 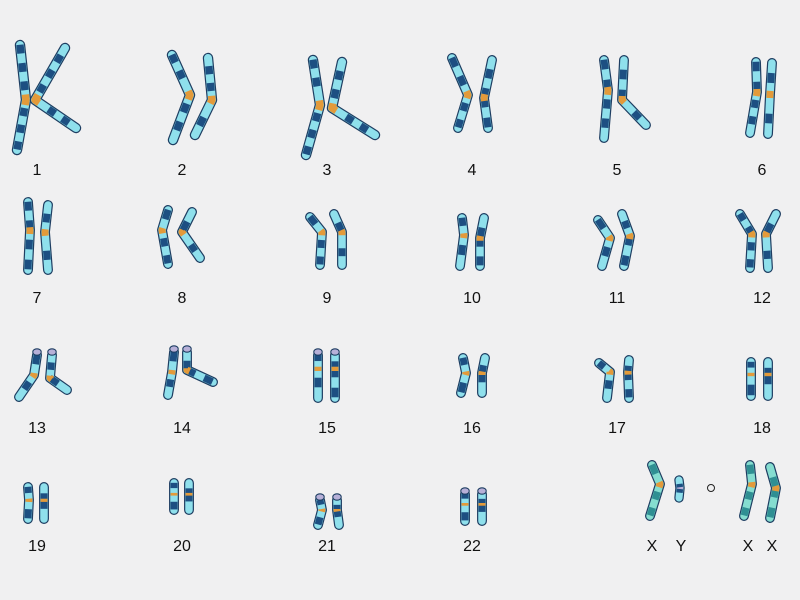 I want to click on male-sex-chromosomes, so click(x=665, y=490).